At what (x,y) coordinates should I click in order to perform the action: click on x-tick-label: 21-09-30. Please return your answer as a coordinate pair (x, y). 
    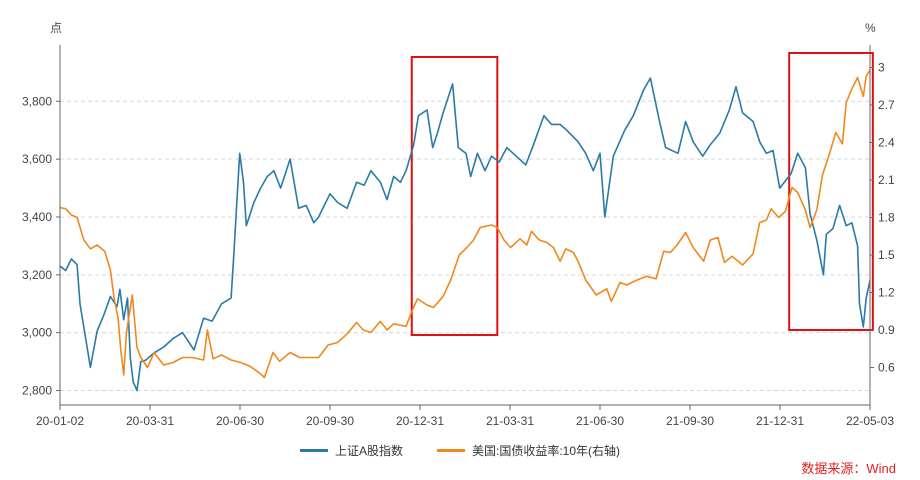
    Looking at the image, I should click on (690, 421).